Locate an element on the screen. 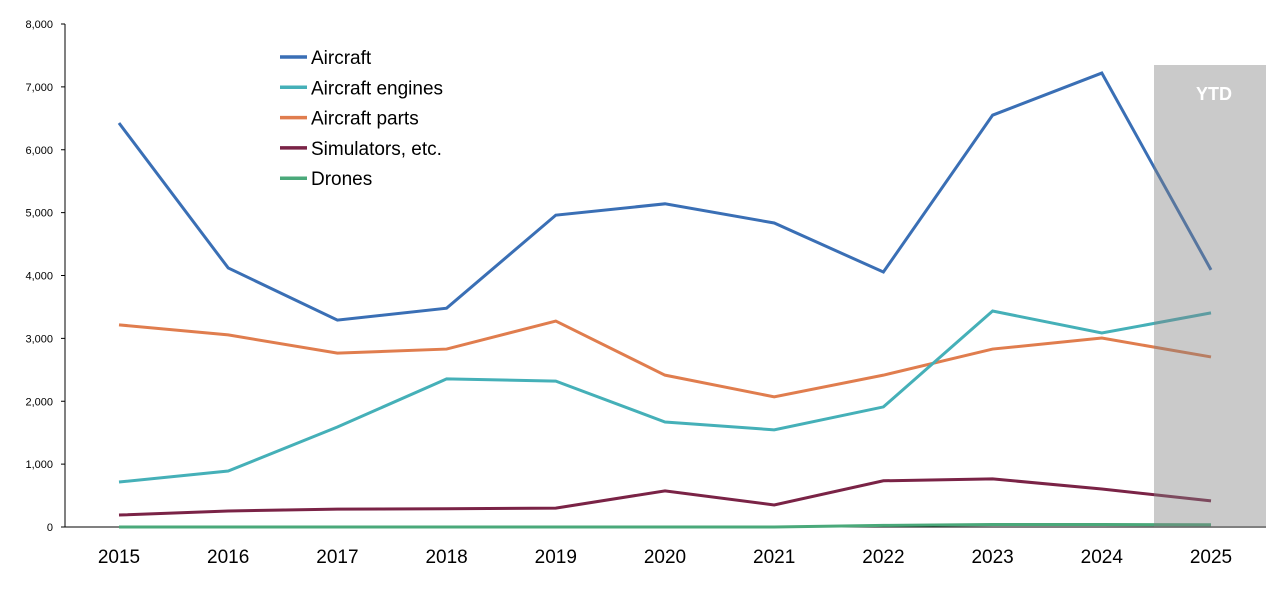 Image resolution: width=1280 pixels, height=598 pixels. ytd-band: YTD is located at coordinates (1210, 296).